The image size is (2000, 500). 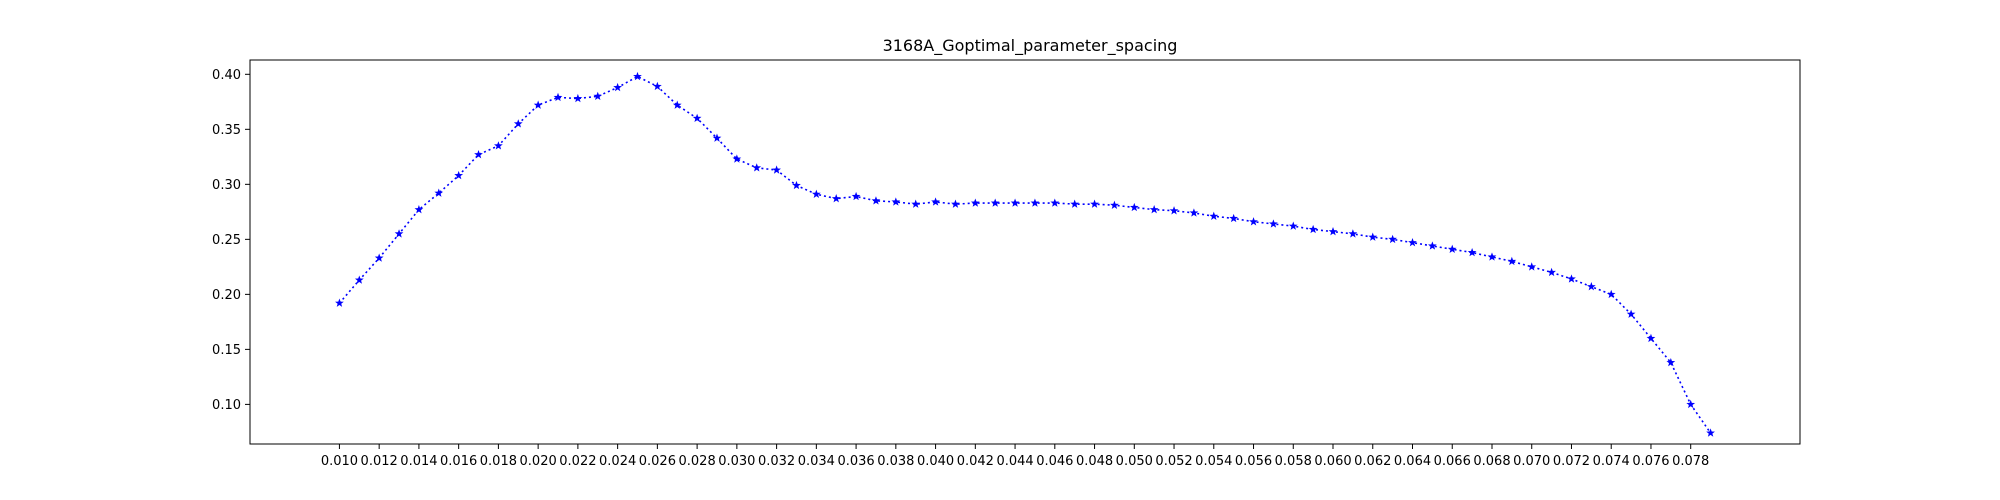 I want to click on y-tick-label: 0.15, so click(x=226, y=350).